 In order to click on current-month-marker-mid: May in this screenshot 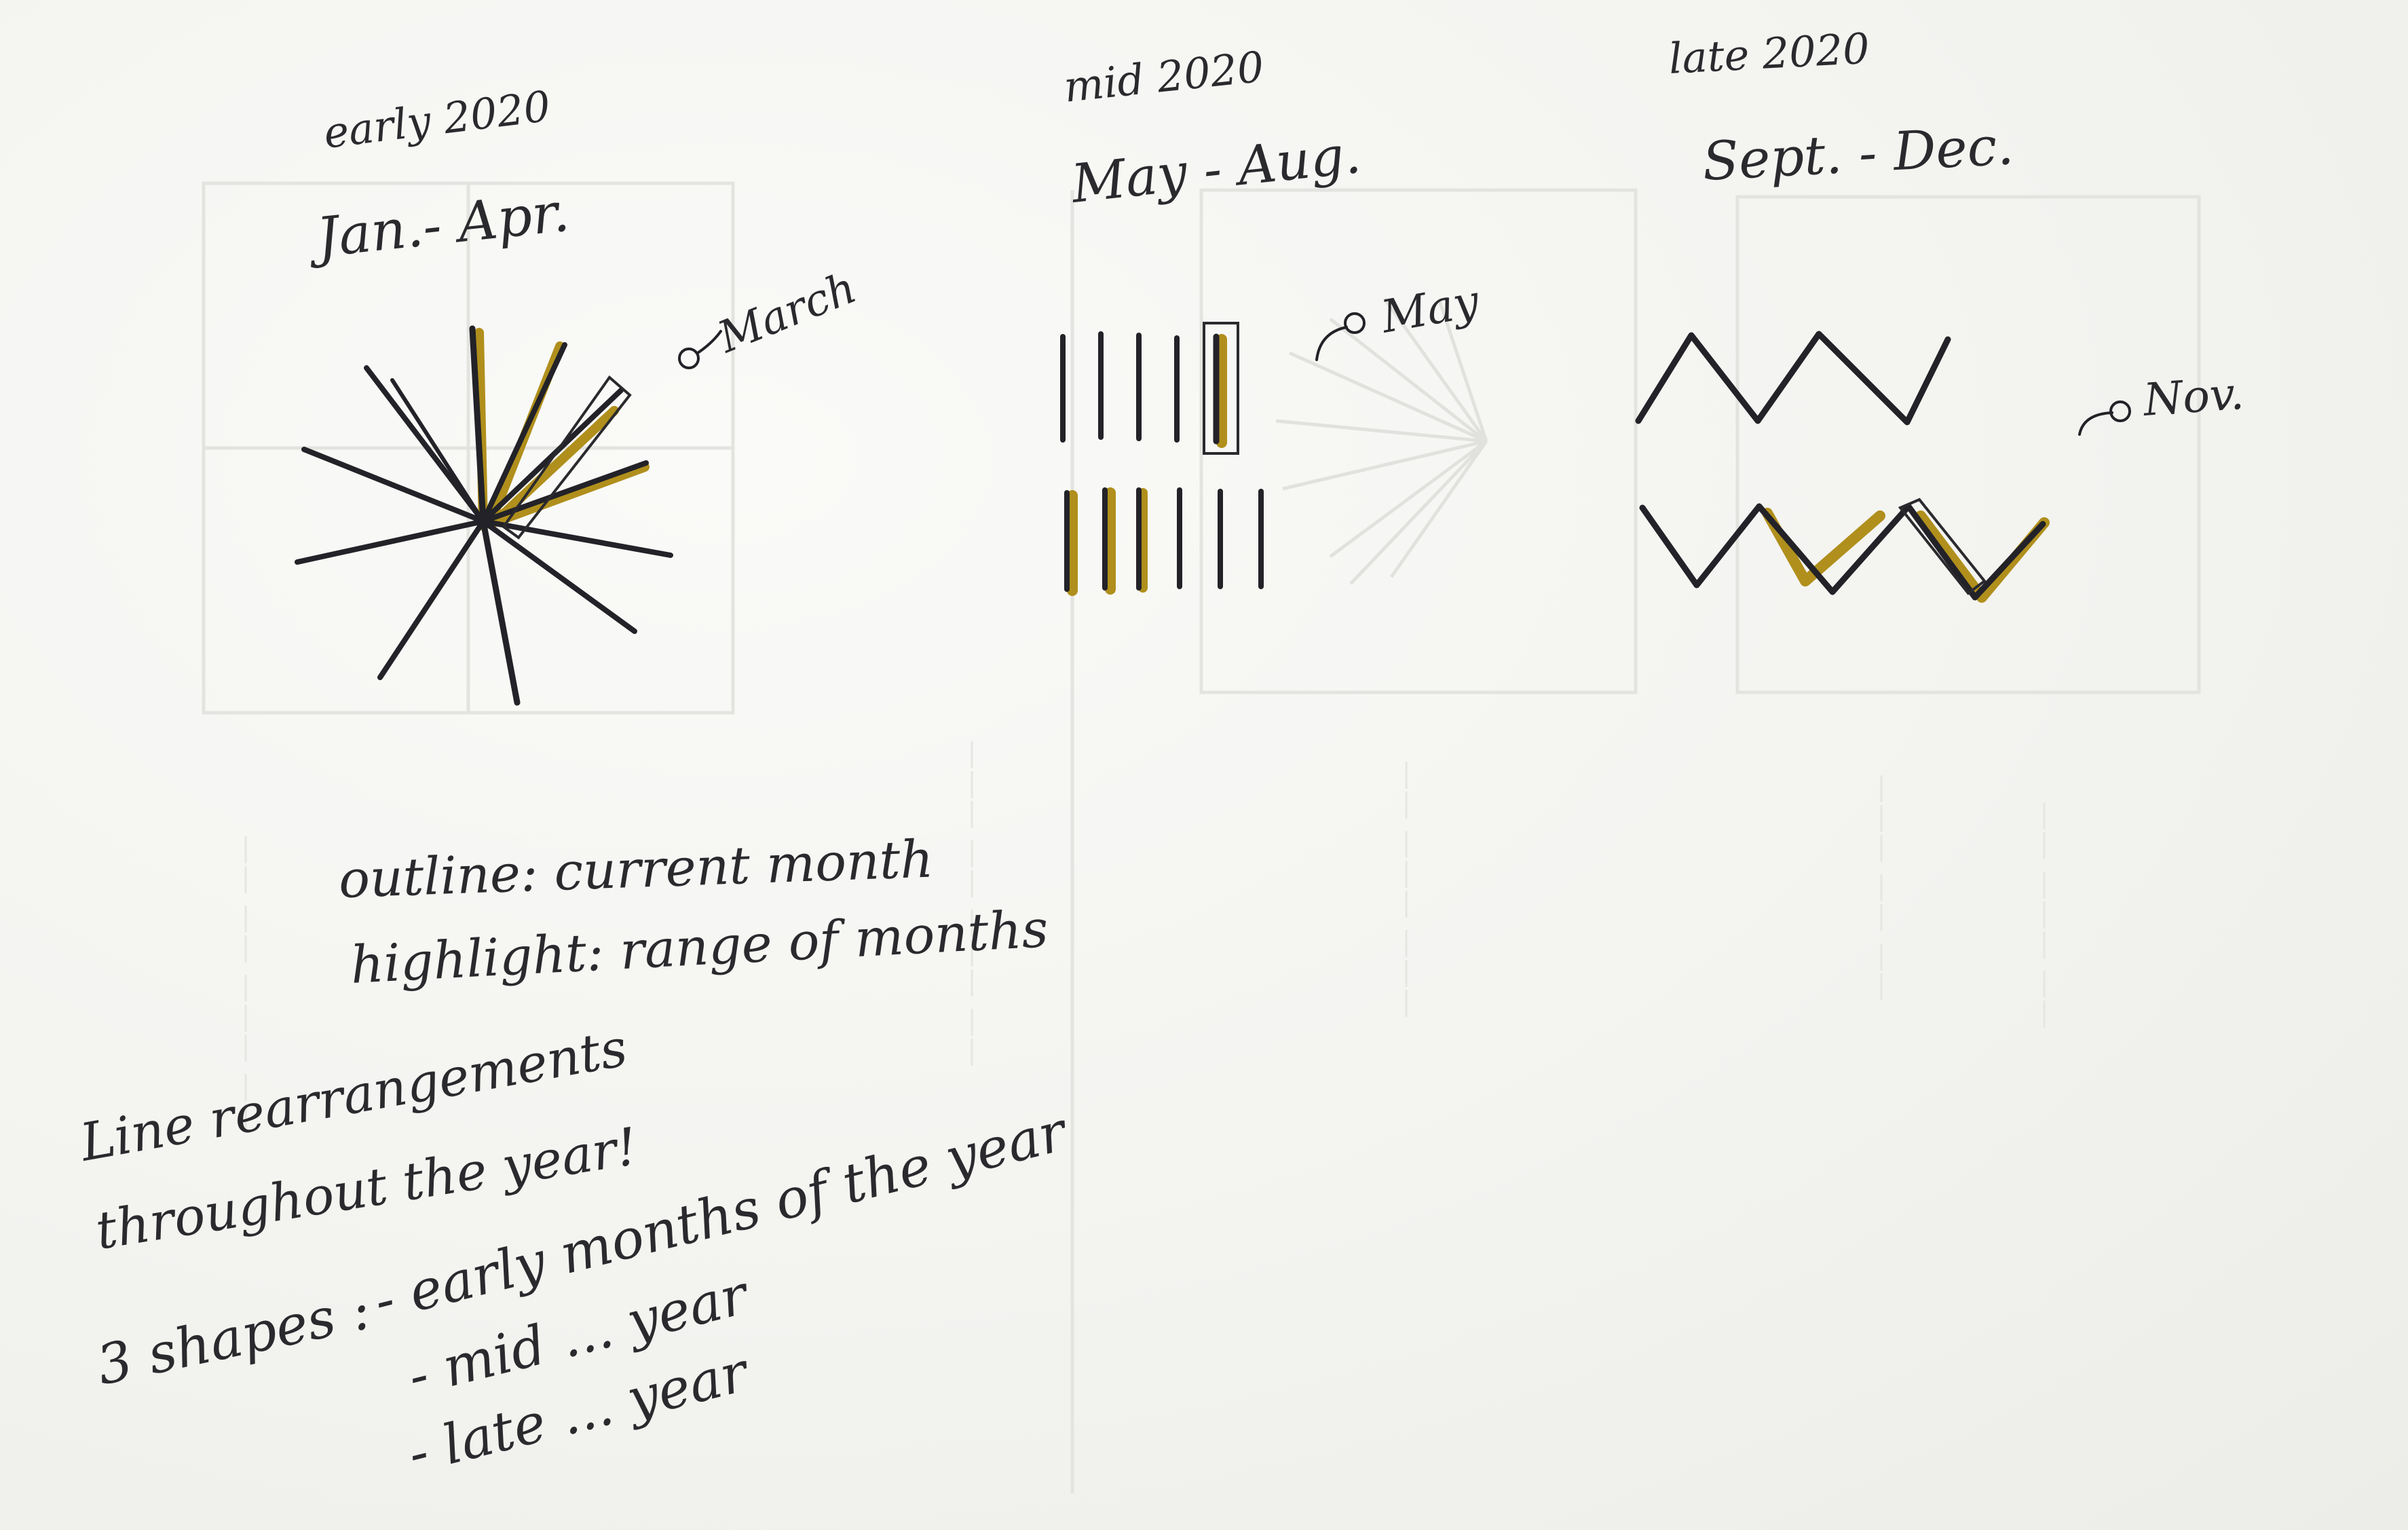, I will do `click(1429, 309)`.